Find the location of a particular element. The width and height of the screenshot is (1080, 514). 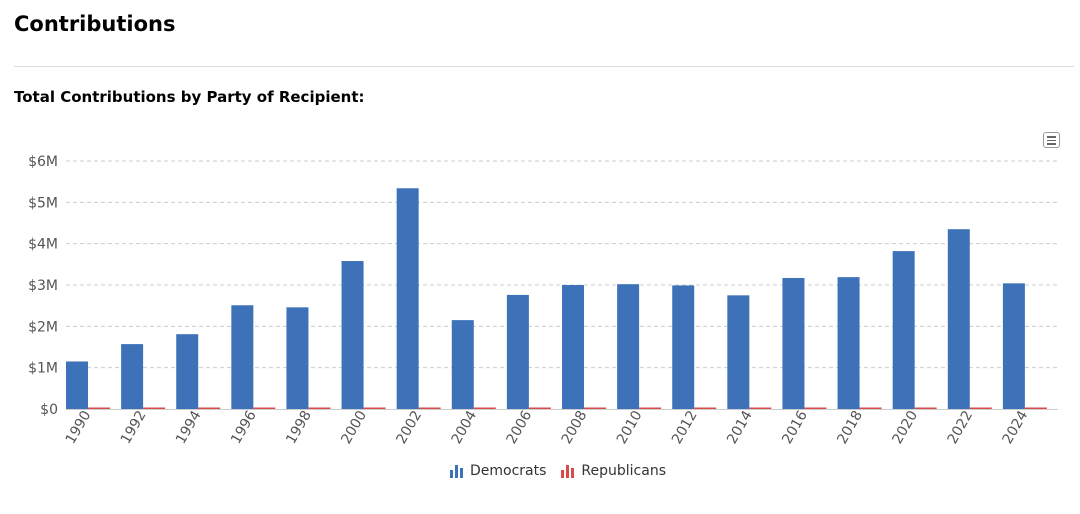

chart-legend: Democrats Republicans is located at coordinates (564, 471).